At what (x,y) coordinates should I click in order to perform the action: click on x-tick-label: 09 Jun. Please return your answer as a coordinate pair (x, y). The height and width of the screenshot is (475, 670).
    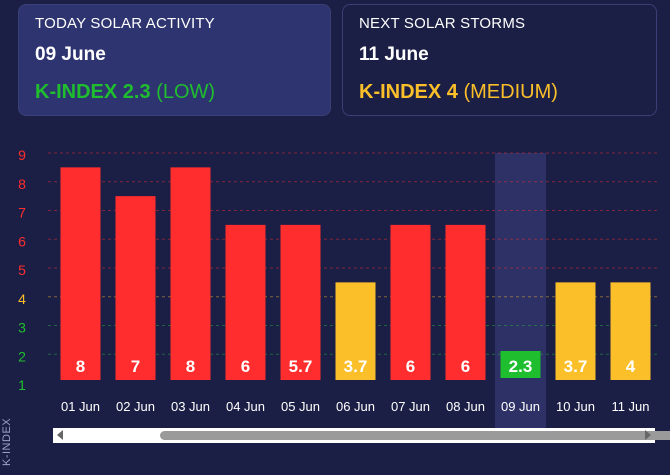
    Looking at the image, I should click on (520, 406).